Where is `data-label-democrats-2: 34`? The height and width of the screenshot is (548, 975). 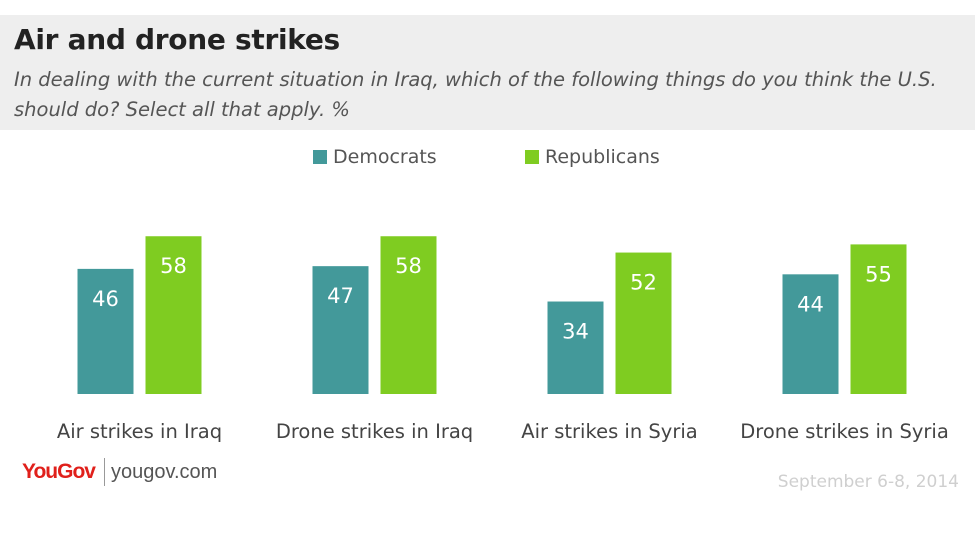 data-label-democrats-2: 34 is located at coordinates (575, 332).